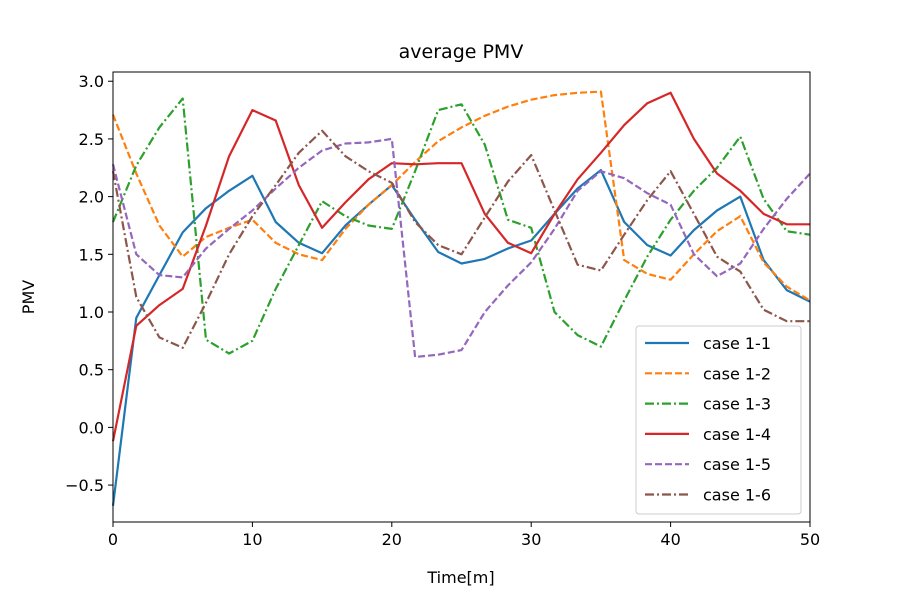 This screenshot has width=900, height=600. Describe the element at coordinates (28, 297) in the screenshot. I see `y-axis-label: PMV` at that location.